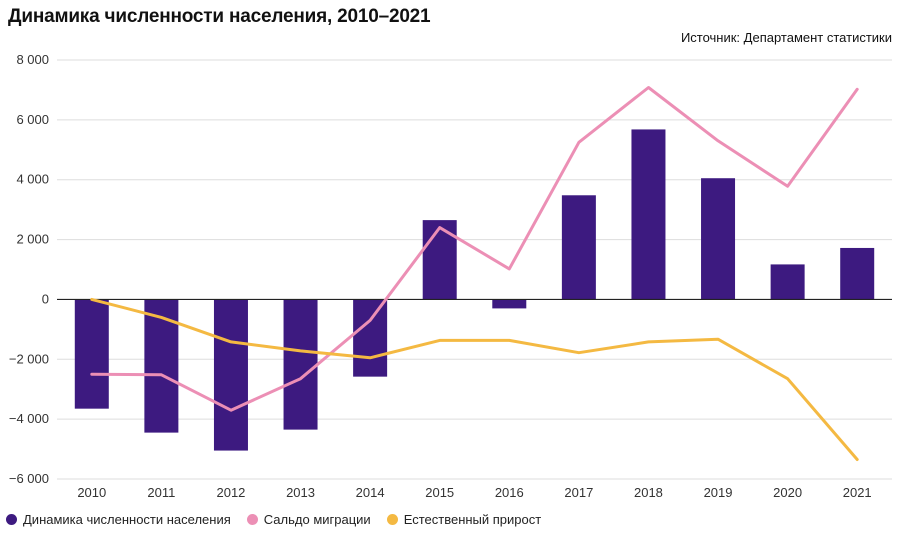 The image size is (900, 534). What do you see at coordinates (317, 519) in the screenshot?
I see `legend-label-migration: Сальдо миграции` at bounding box center [317, 519].